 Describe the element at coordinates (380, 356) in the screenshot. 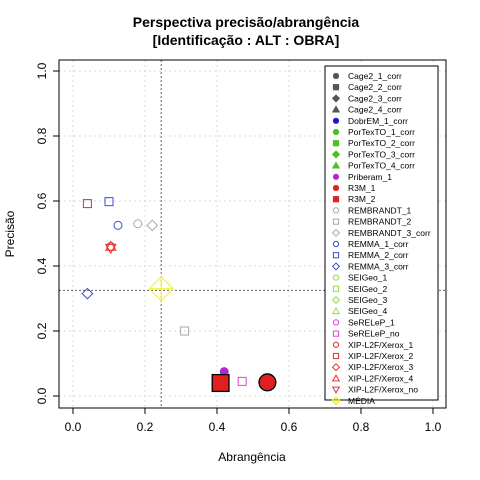

I see `legend-label: XIP-L2F/Xerox_2` at that location.